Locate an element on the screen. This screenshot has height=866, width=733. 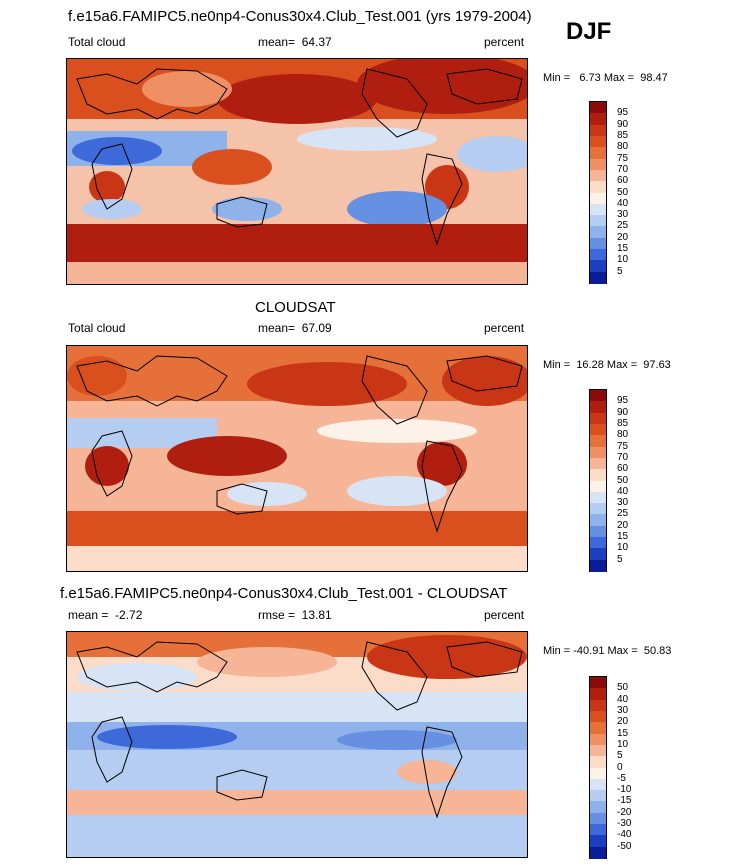
panel-3-colorbar-tick-label: -40 is located at coordinates (624, 835).